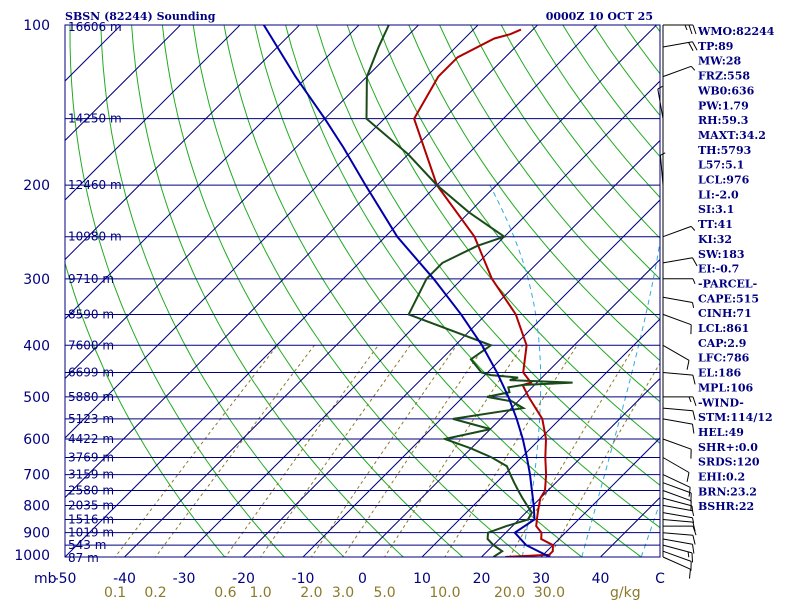  I want to click on height-label: 8590 m, so click(91, 314).